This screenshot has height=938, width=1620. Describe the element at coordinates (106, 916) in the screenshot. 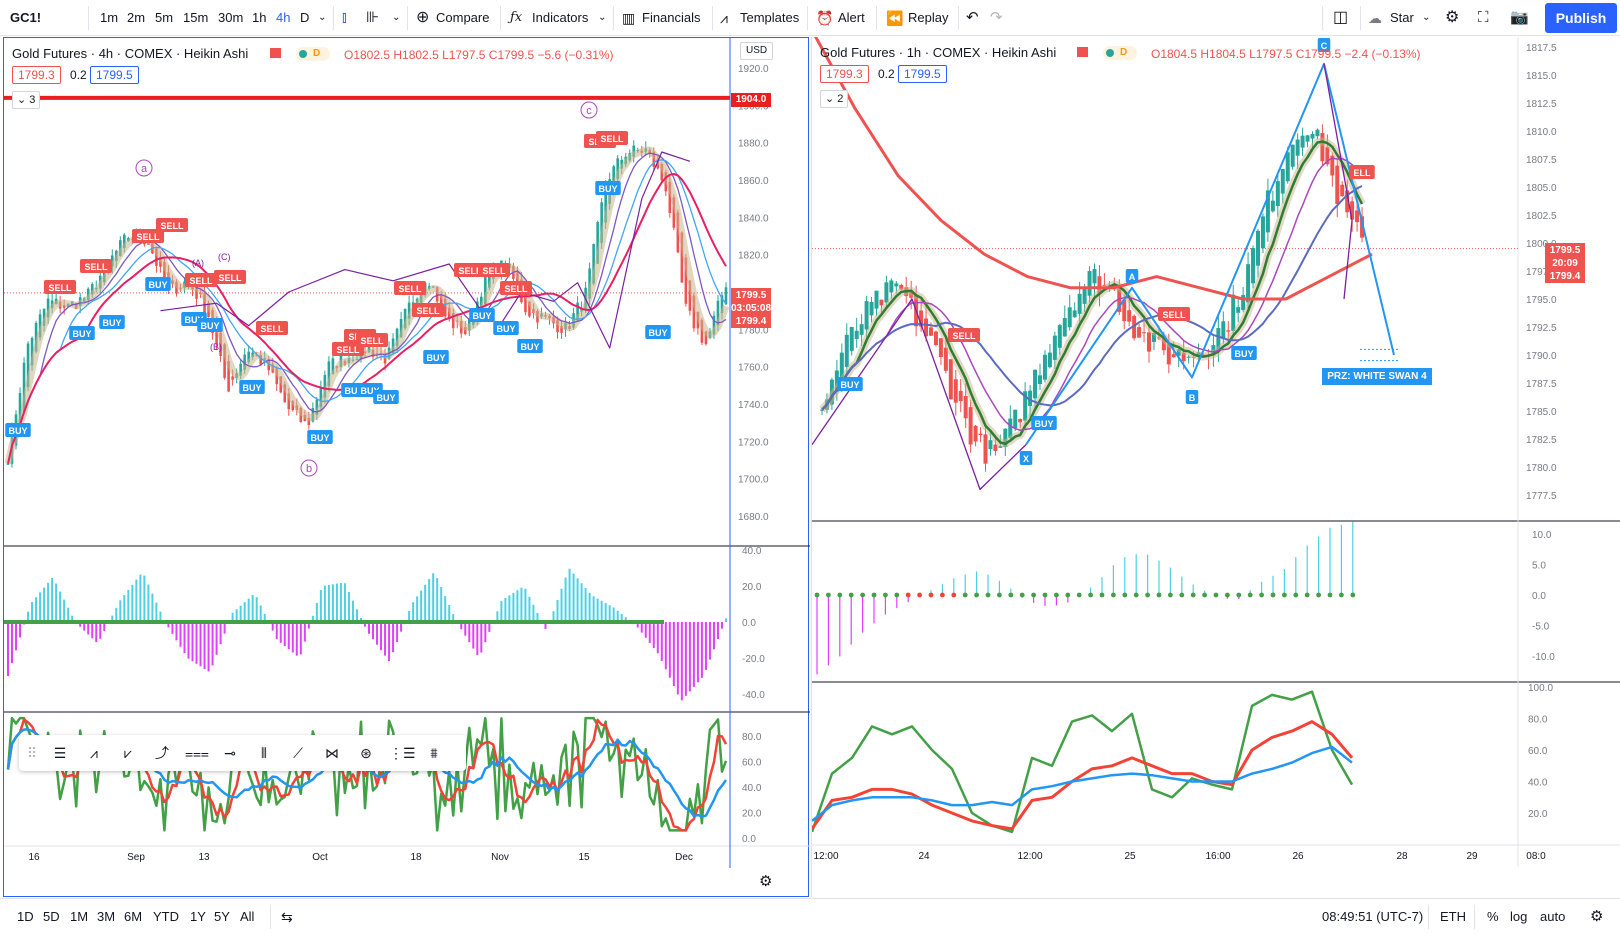

I see `range-3m: 3M` at that location.